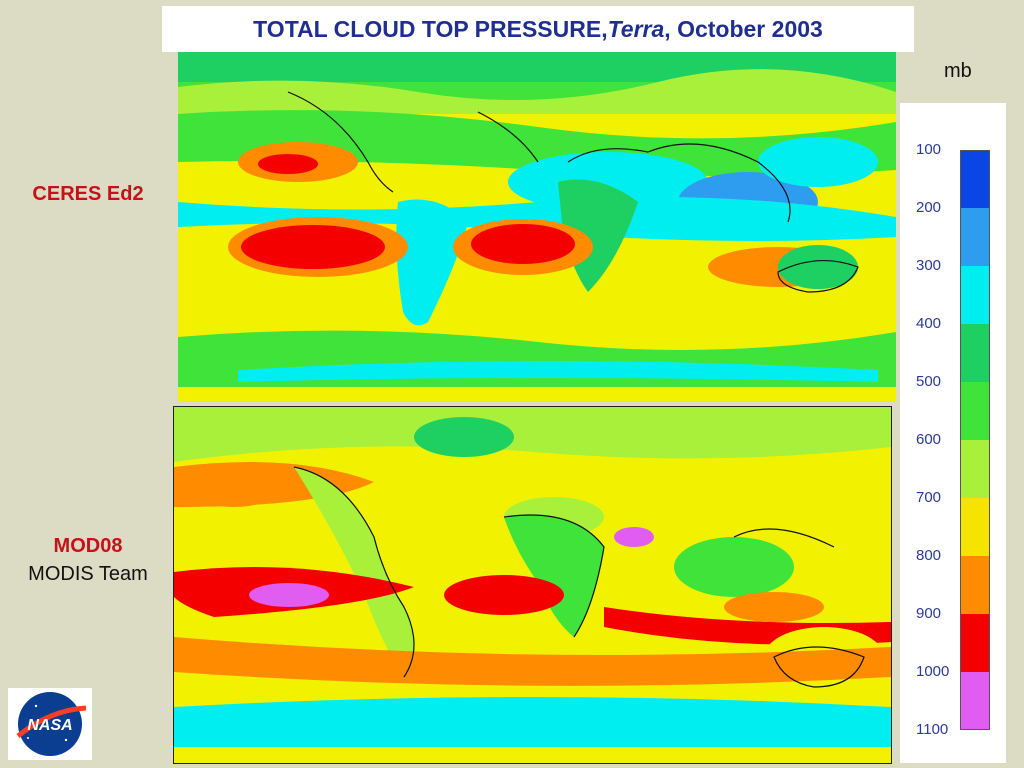  Describe the element at coordinates (636, 28) in the screenshot. I see `title-italic: Terra` at that location.